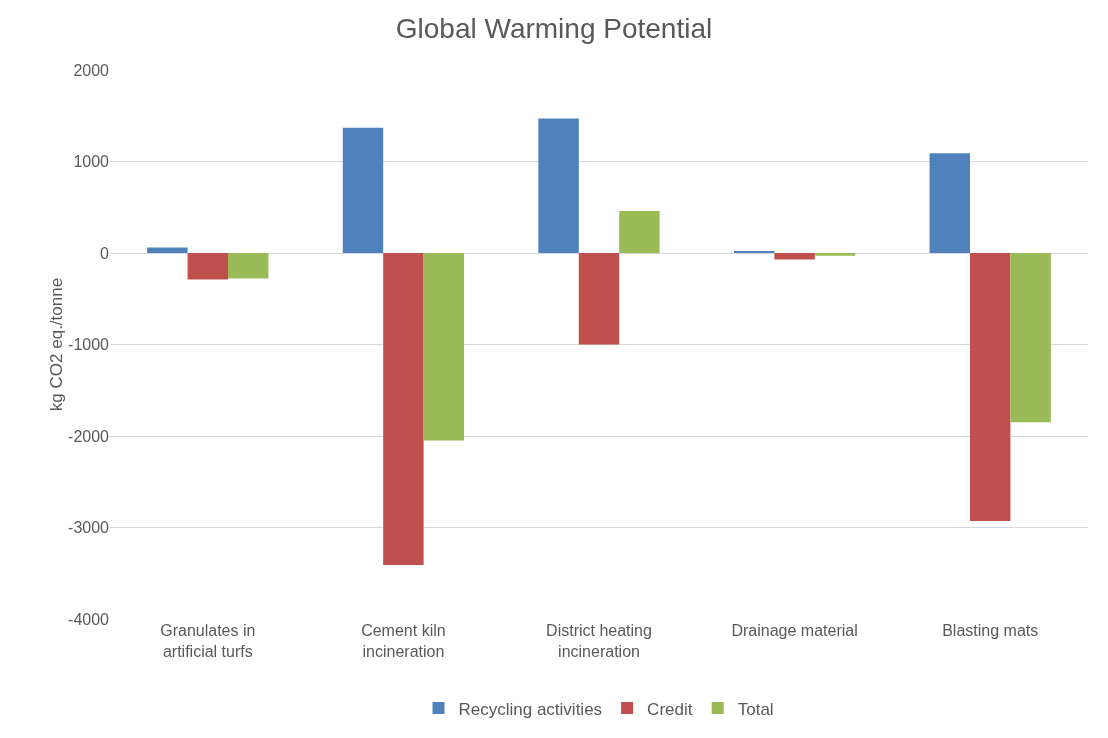 The height and width of the screenshot is (738, 1108). I want to click on x-tick-label: Granulates in artificial turfs, so click(208, 641).